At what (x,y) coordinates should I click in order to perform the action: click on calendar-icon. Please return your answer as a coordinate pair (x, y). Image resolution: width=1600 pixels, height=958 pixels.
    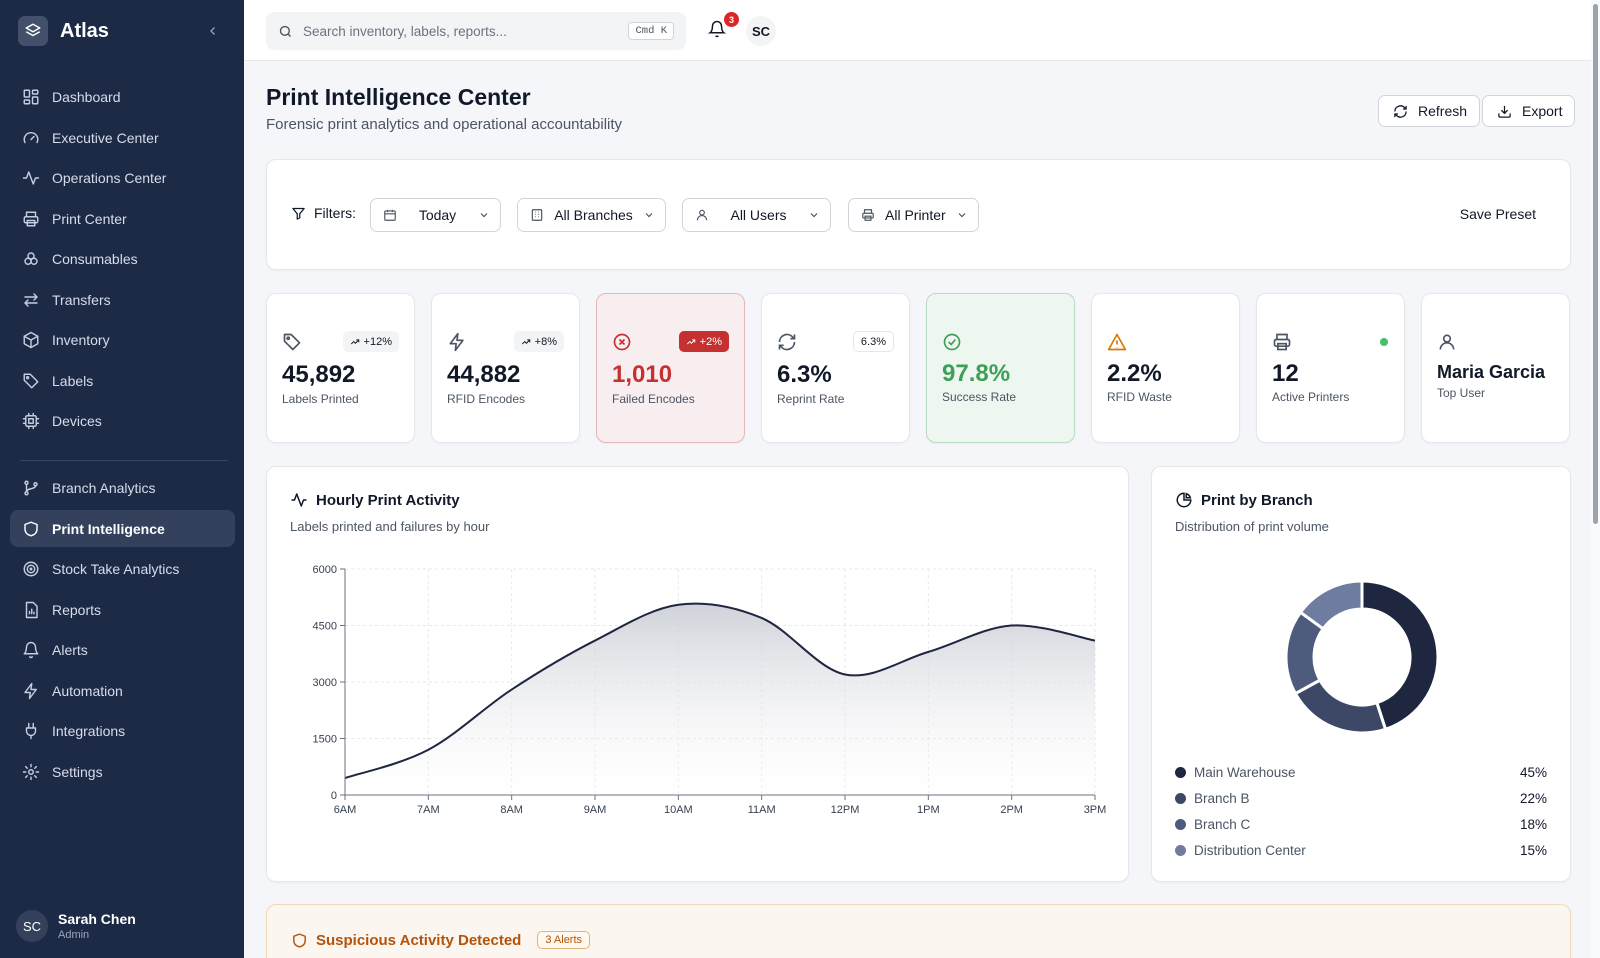
    Looking at the image, I should click on (390, 215).